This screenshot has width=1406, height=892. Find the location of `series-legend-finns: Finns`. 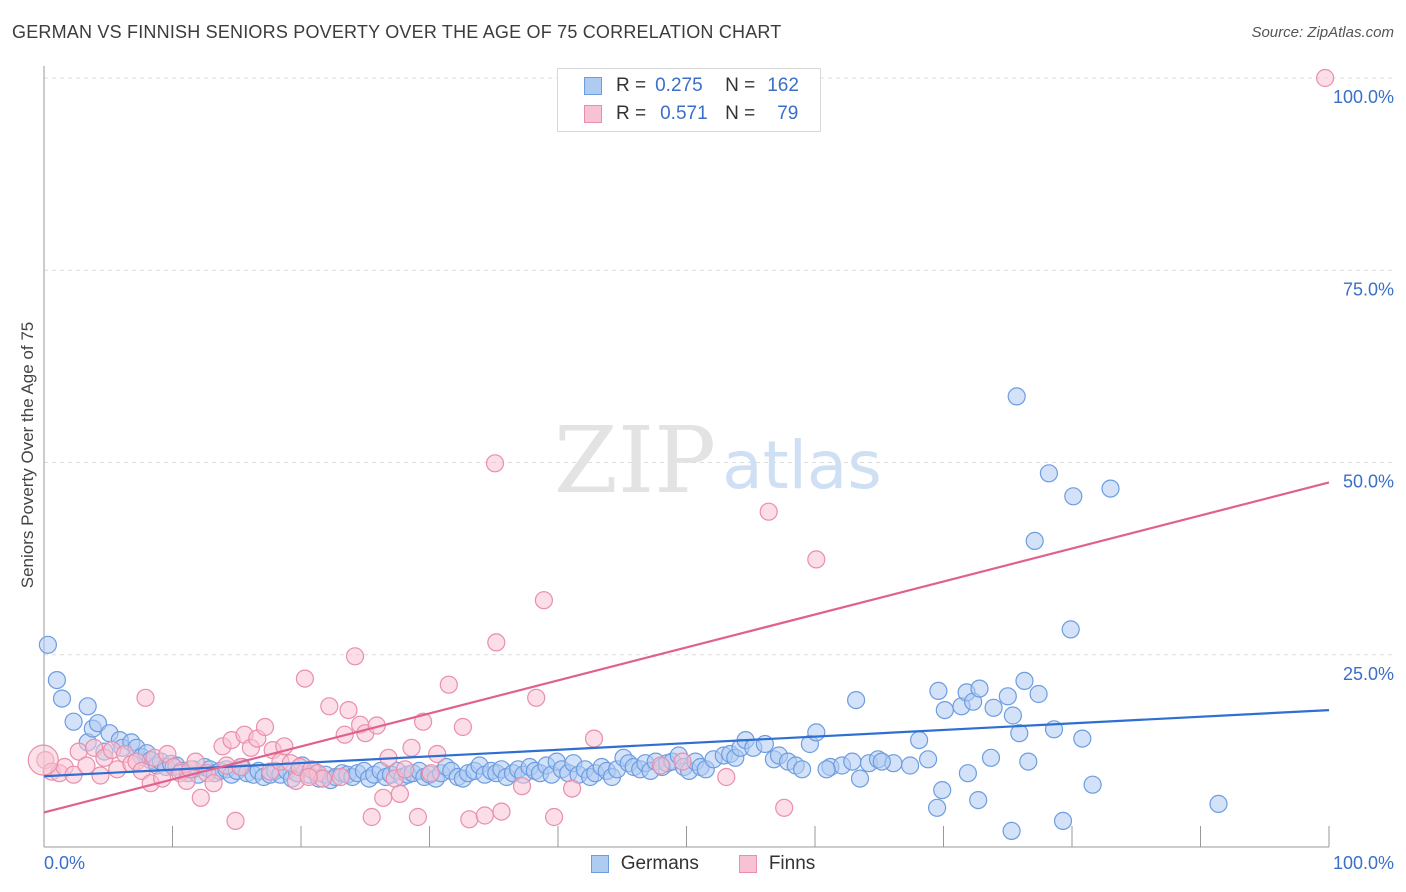

series-legend-finns: Finns is located at coordinates (777, 864).